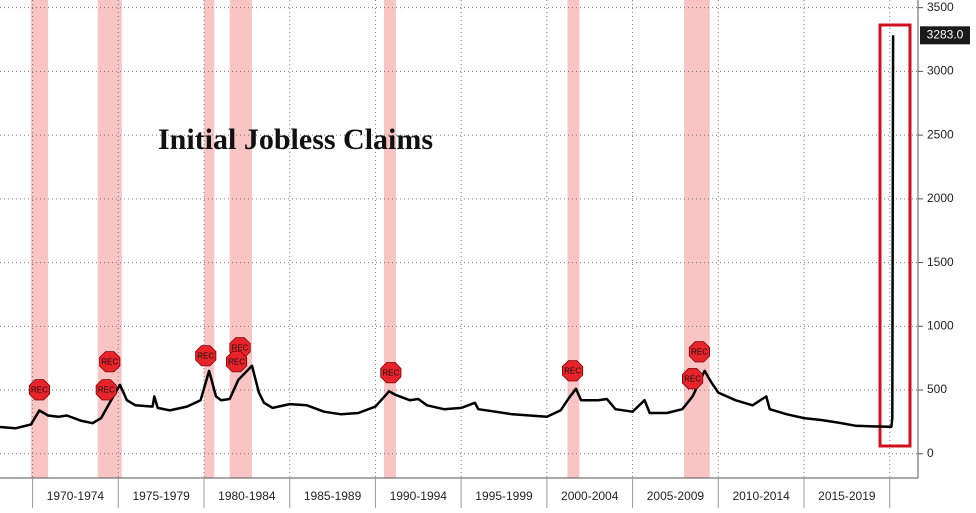 The width and height of the screenshot is (976, 513). Describe the element at coordinates (676, 496) in the screenshot. I see `x-tick-label: 2005-2009` at that location.